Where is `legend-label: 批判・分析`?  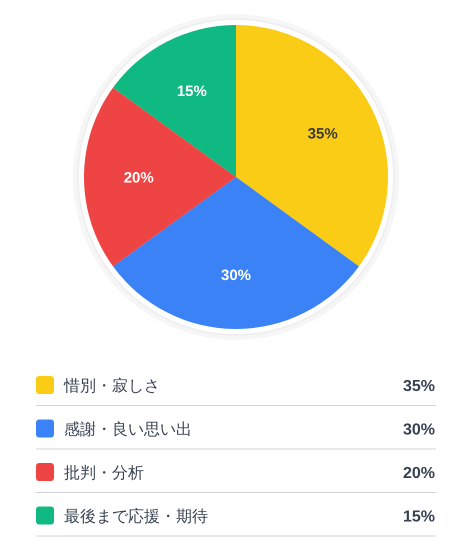 legend-label: 批判・分析 is located at coordinates (104, 473).